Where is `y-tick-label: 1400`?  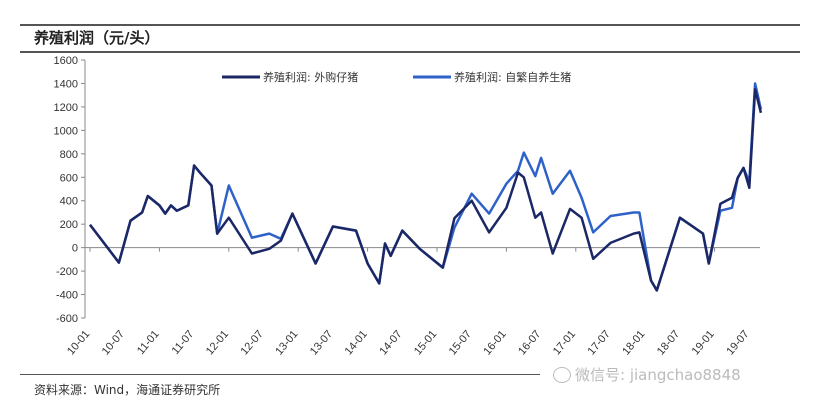
y-tick-label: 1400 is located at coordinates (66, 84).